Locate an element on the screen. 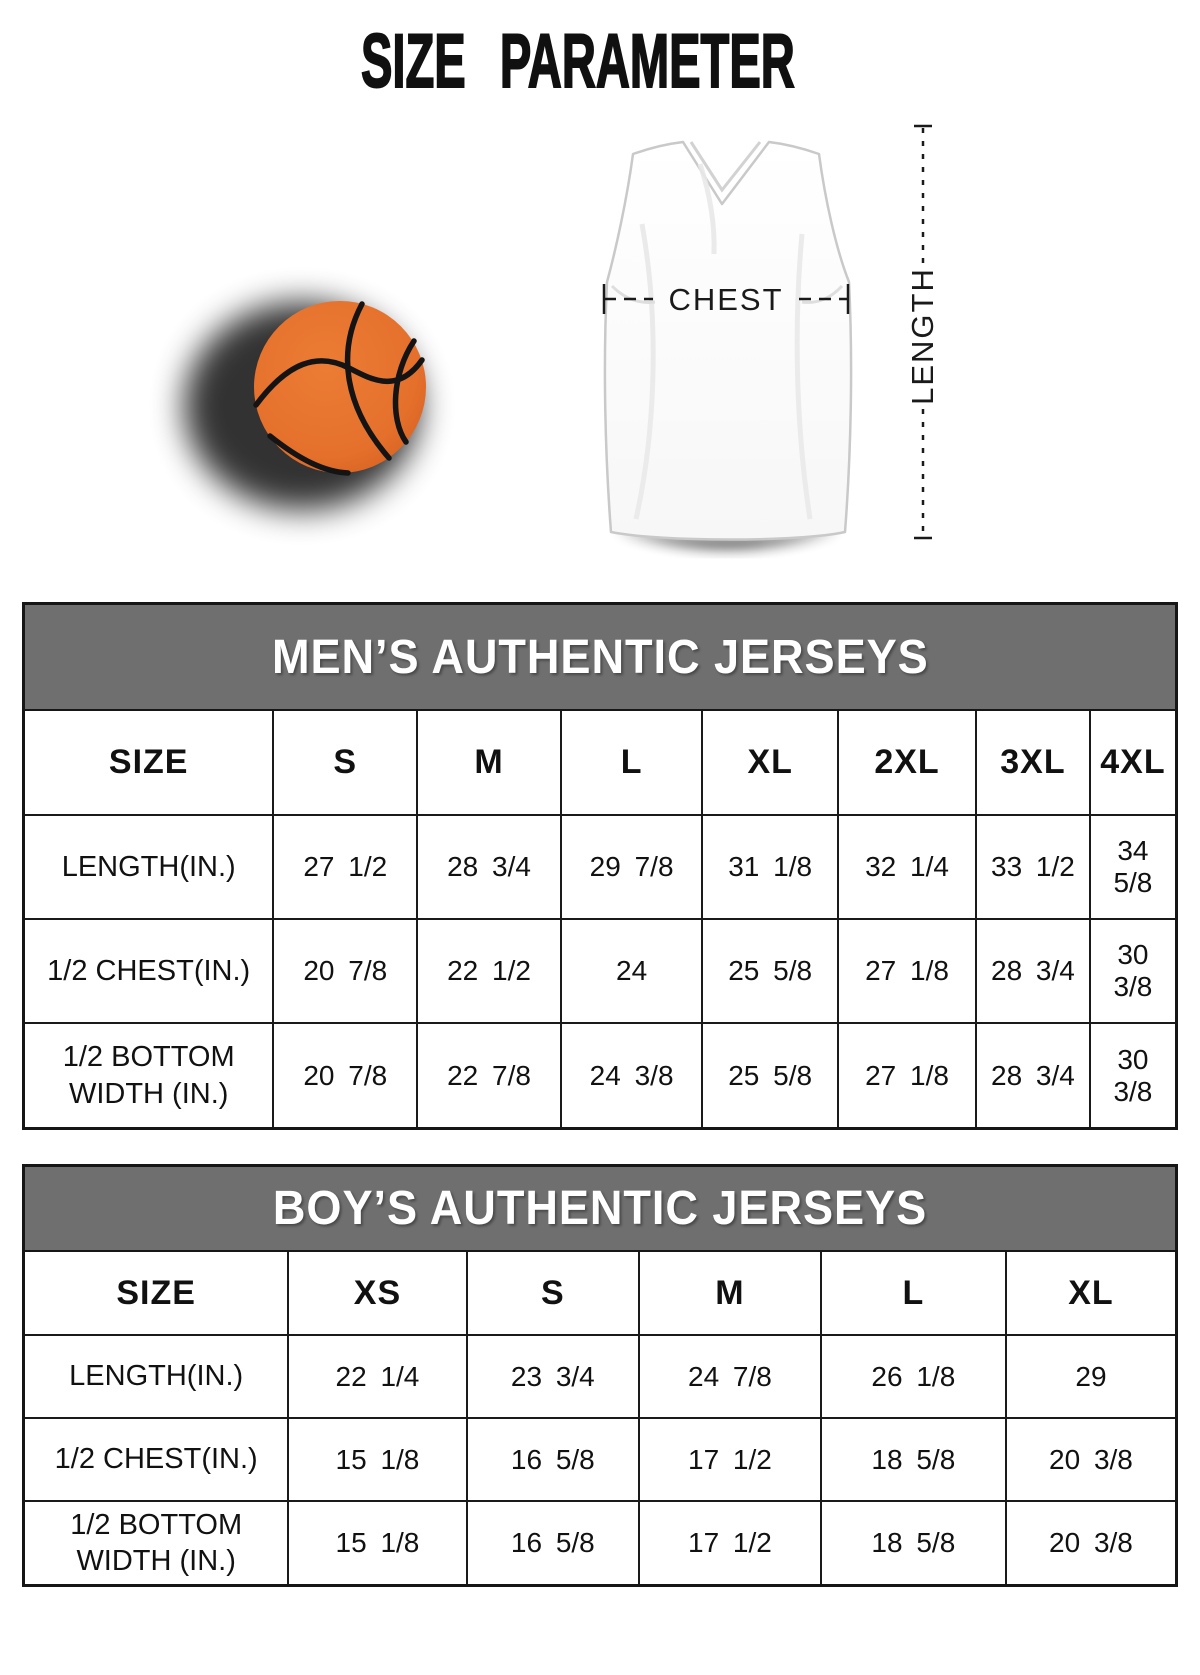 Image resolution: width=1200 pixels, height=1675 pixels. mens-table-title: MEN’S AUTHENTIC JERSEYS is located at coordinates (600, 657).